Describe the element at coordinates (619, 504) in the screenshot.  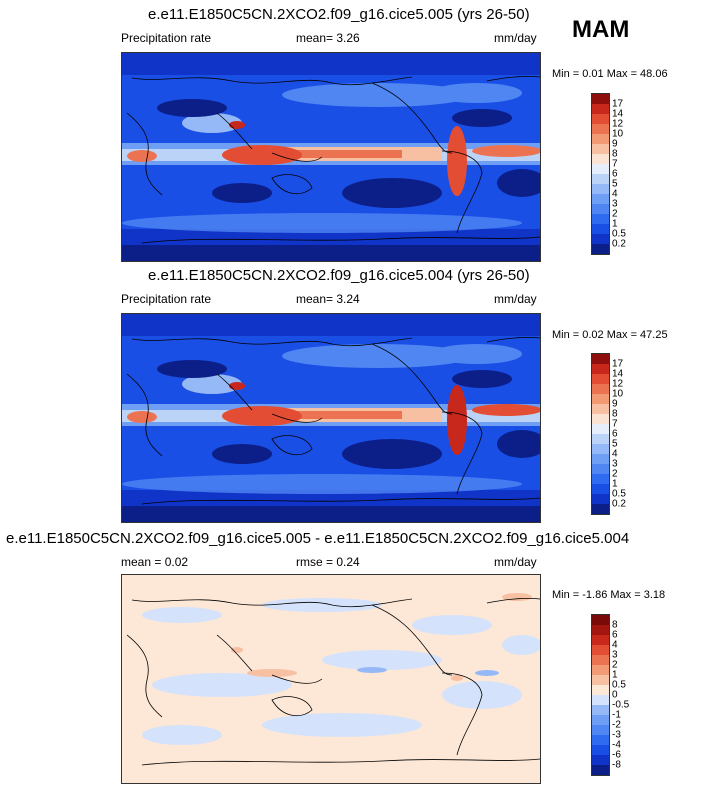
I see `panel-2-colorbar-tick: 0.2` at that location.